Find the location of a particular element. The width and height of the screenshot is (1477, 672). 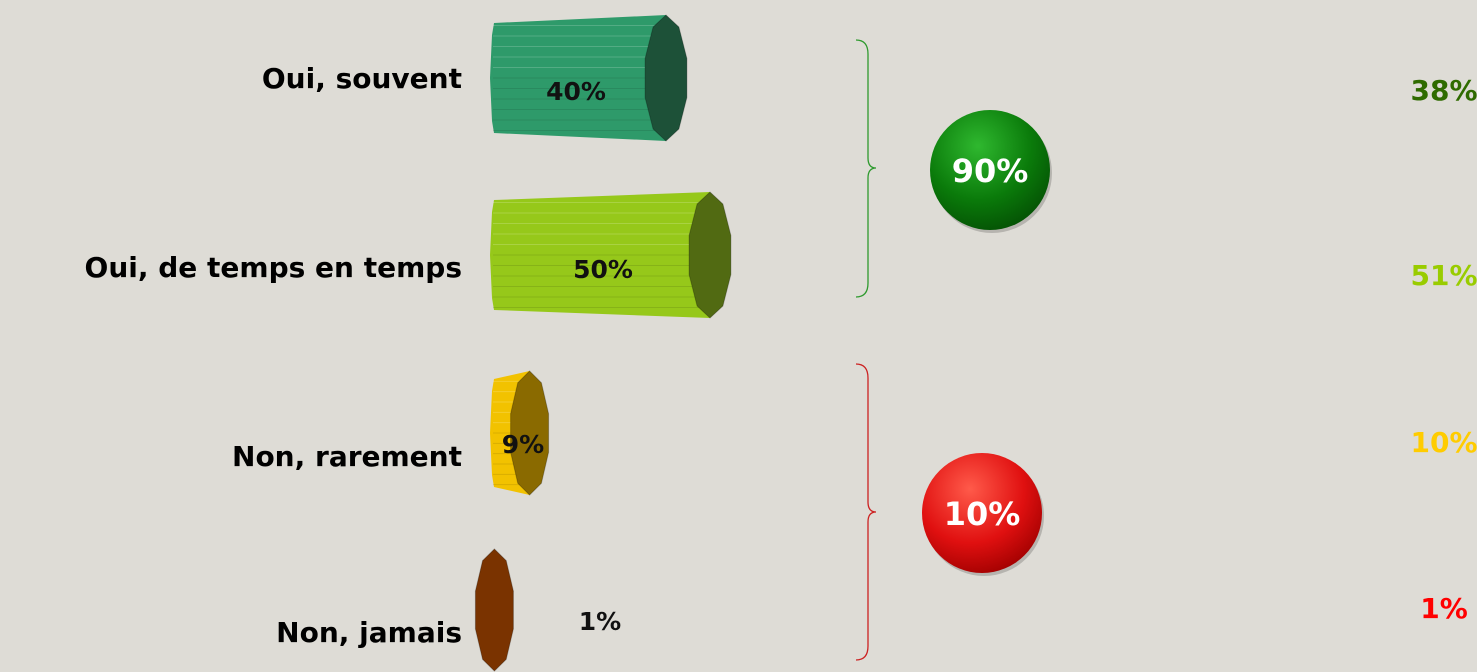

comparison-label: 1% is located at coordinates (1444, 608).